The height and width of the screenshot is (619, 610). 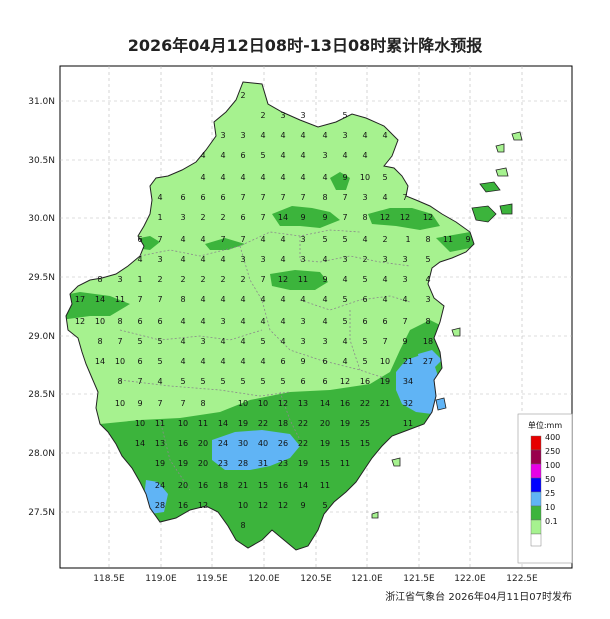 I want to click on longitude-label: 121.5E, so click(x=419, y=579).